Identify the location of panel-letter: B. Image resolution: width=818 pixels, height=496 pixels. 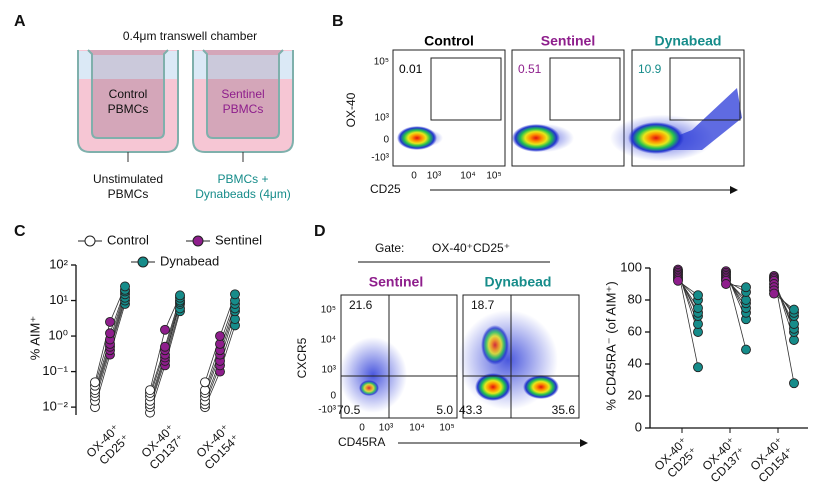
(338, 21).